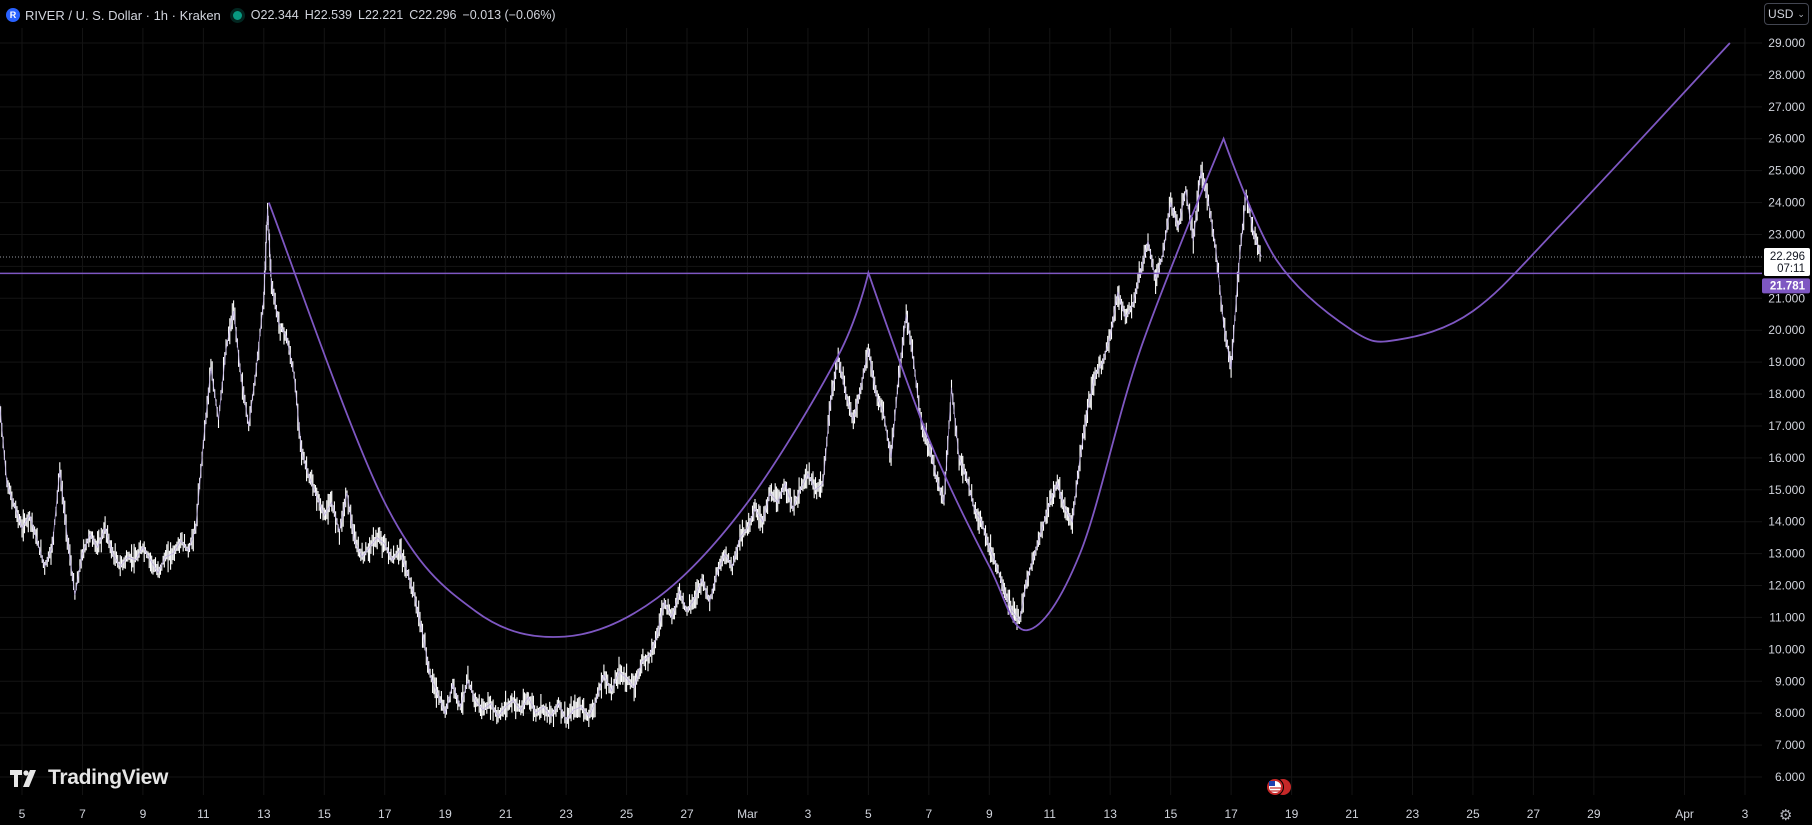  What do you see at coordinates (1594, 814) in the screenshot?
I see `time-axis-tick-label: 29` at bounding box center [1594, 814].